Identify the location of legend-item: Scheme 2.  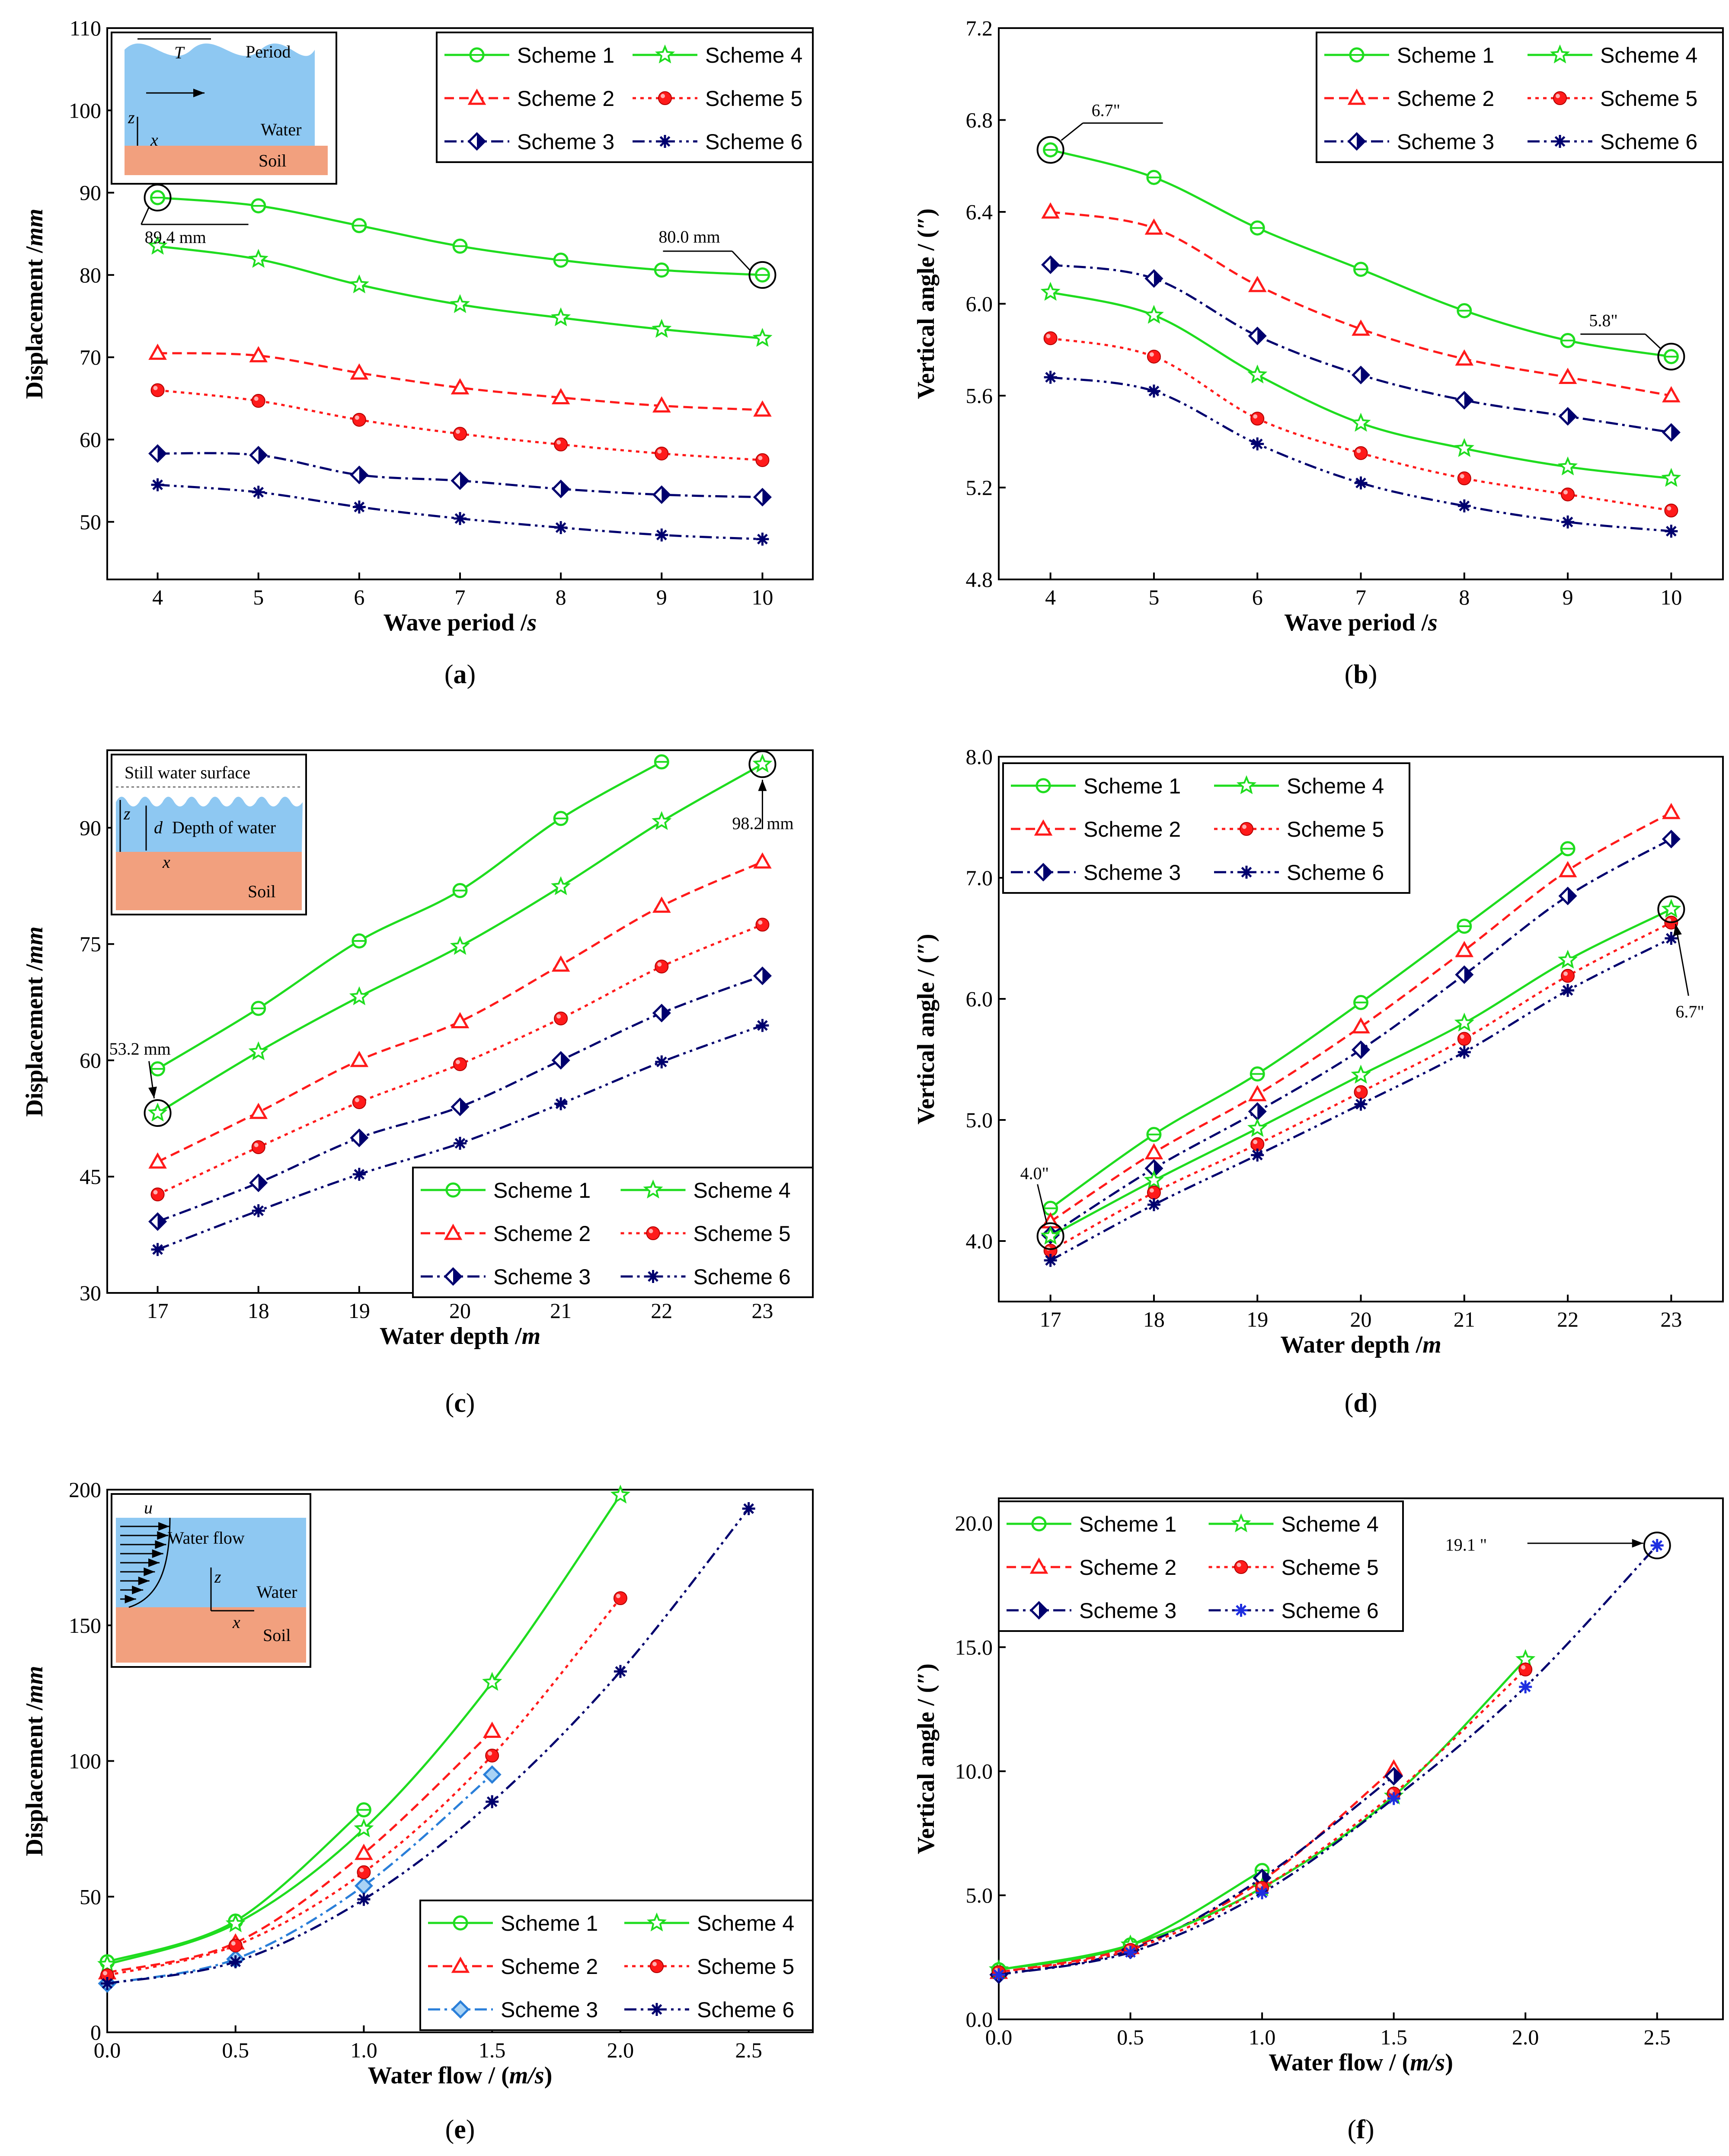
(1096, 829).